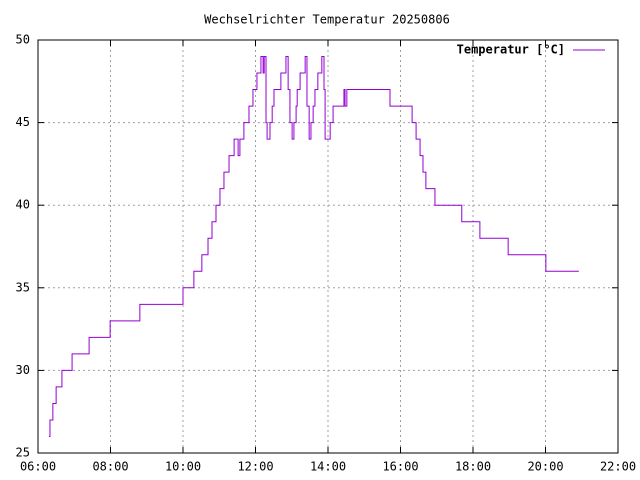  I want to click on y-tick-label: 25, so click(23, 453).